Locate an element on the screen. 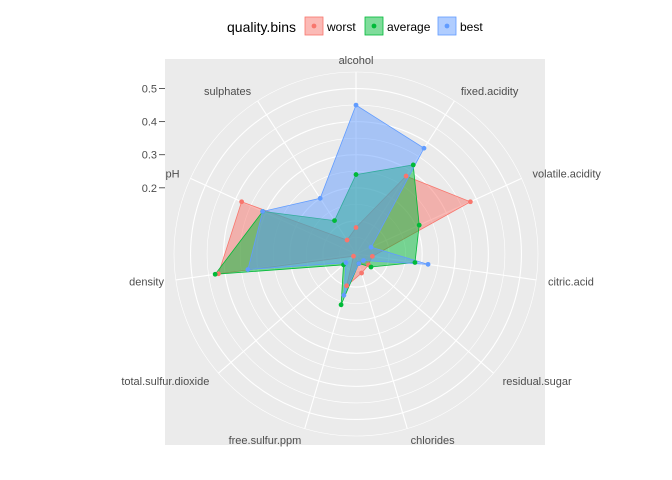 Image resolution: width=672 pixels, height=480 pixels. data-point-average-volatile-acidity is located at coordinates (419, 225).